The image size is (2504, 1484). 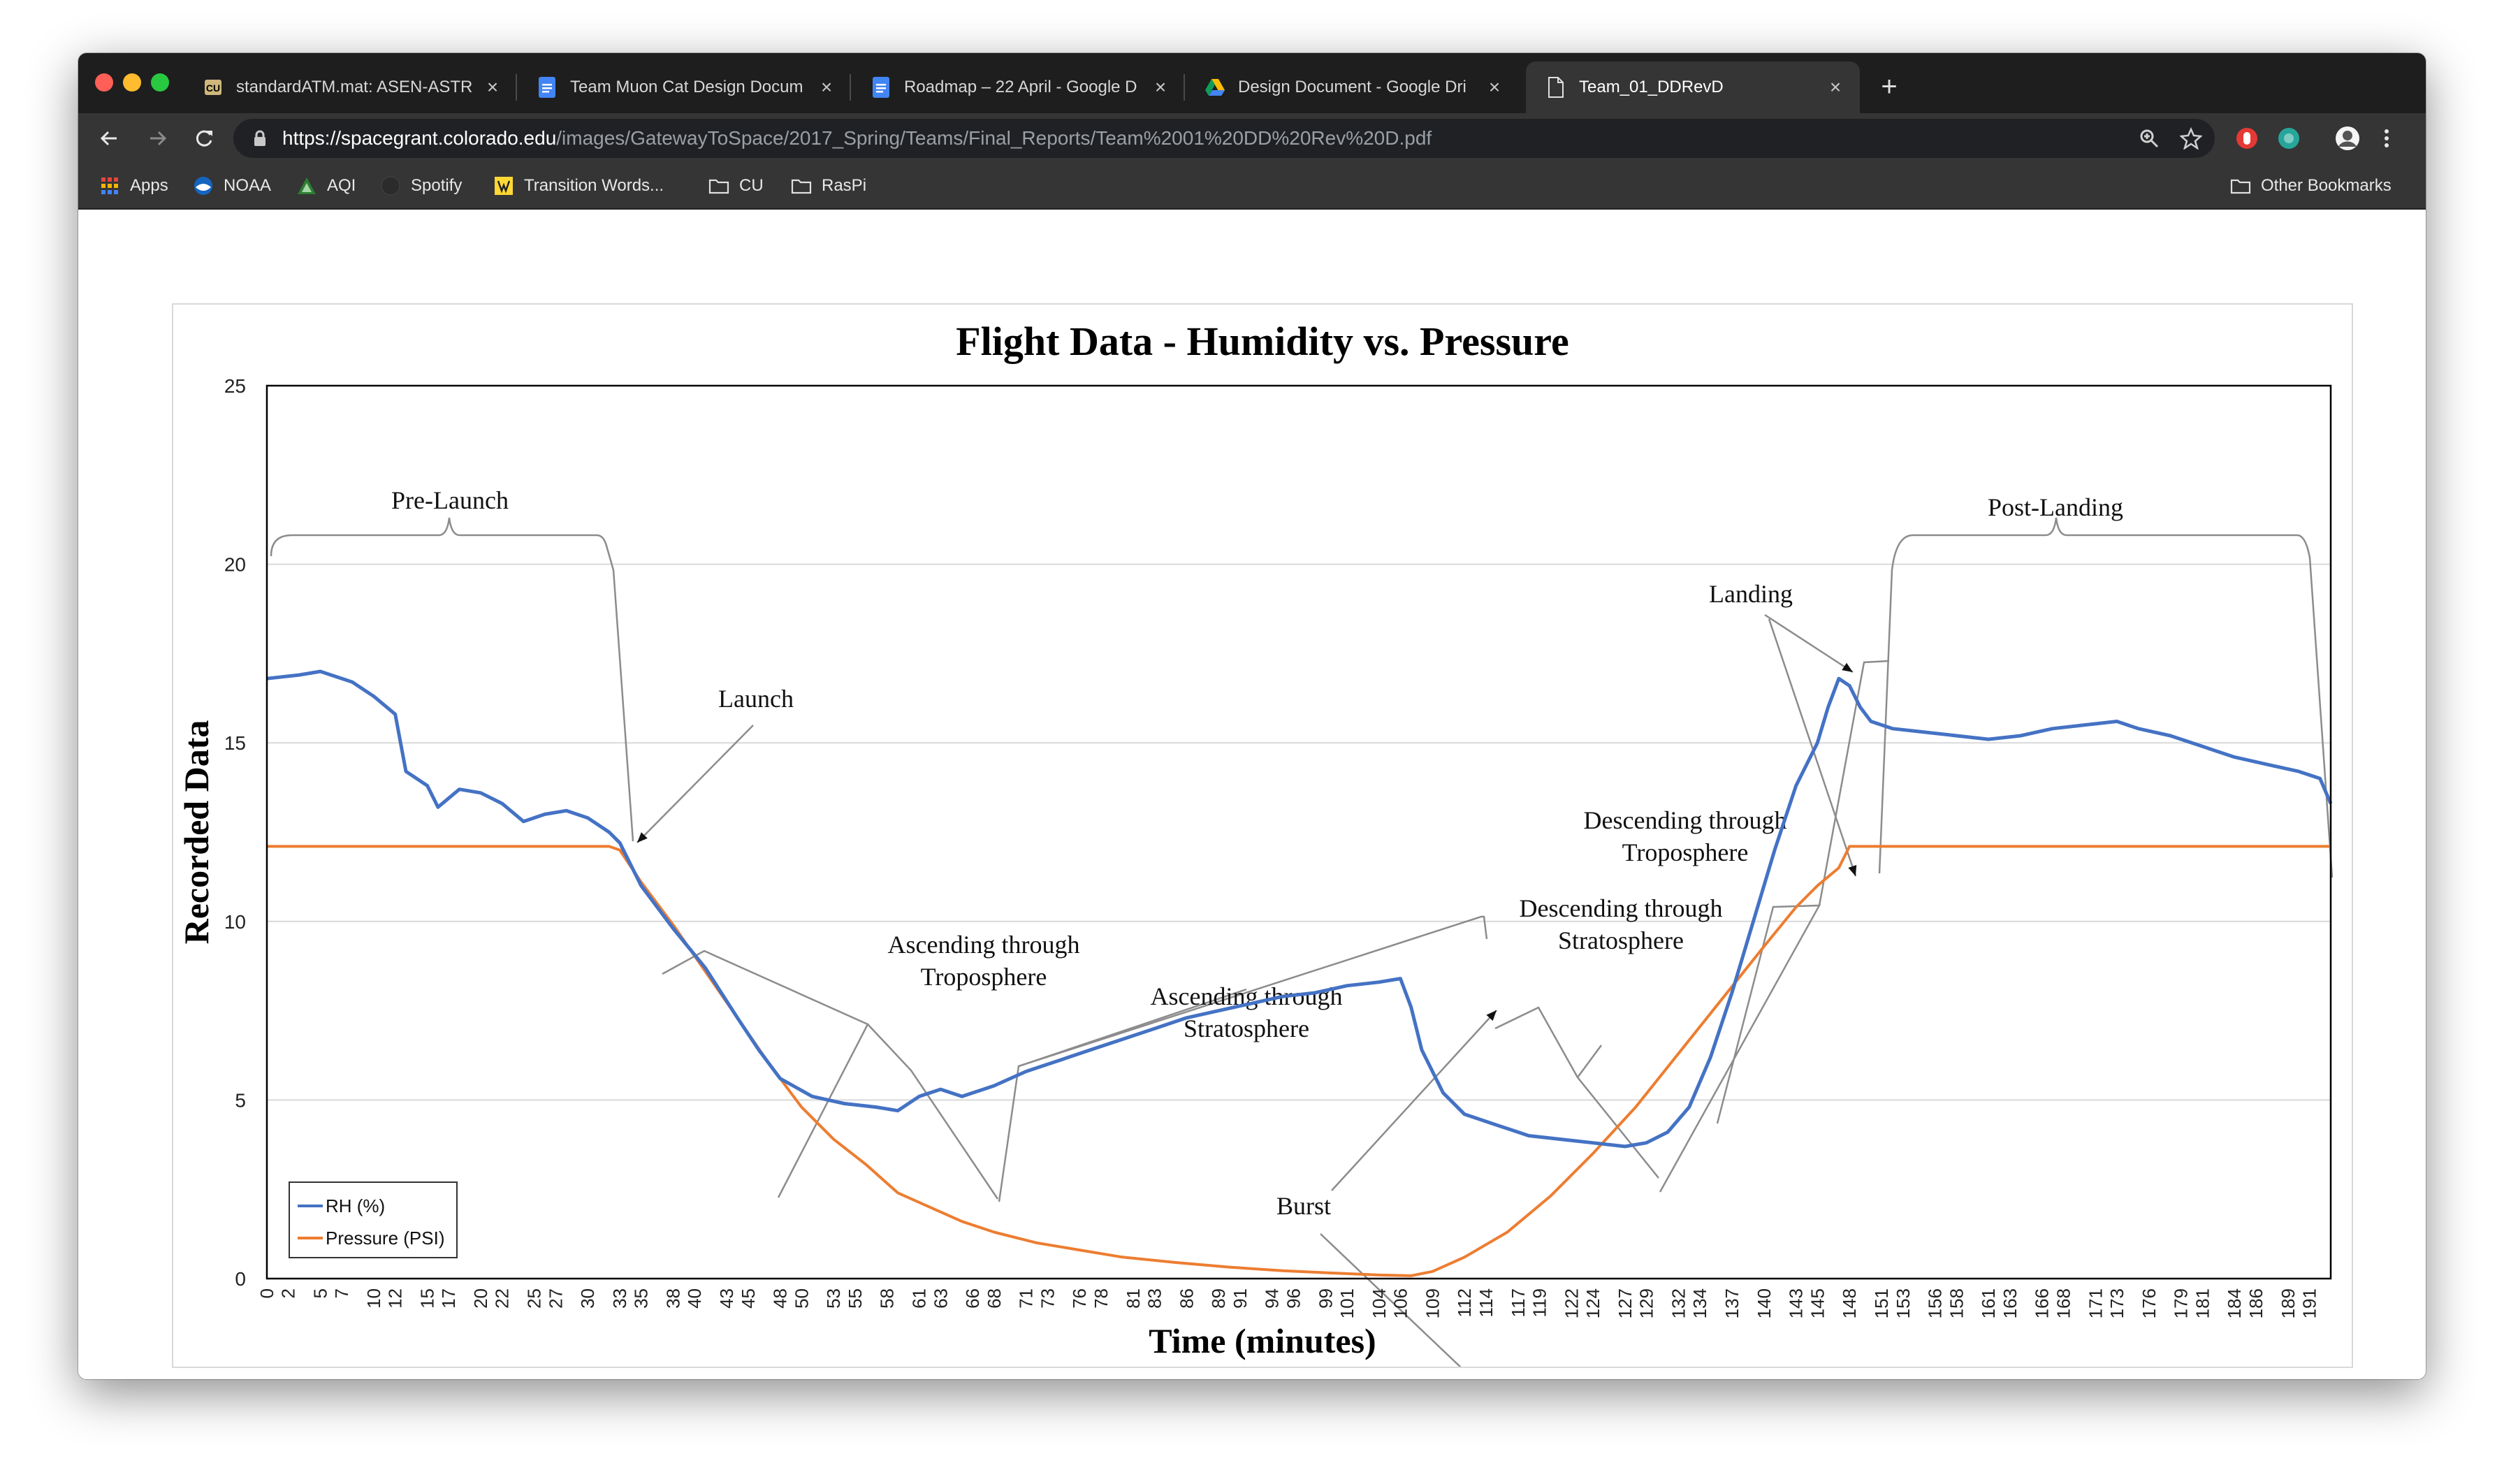 I want to click on x-tick-label: 191, so click(x=2309, y=1303).